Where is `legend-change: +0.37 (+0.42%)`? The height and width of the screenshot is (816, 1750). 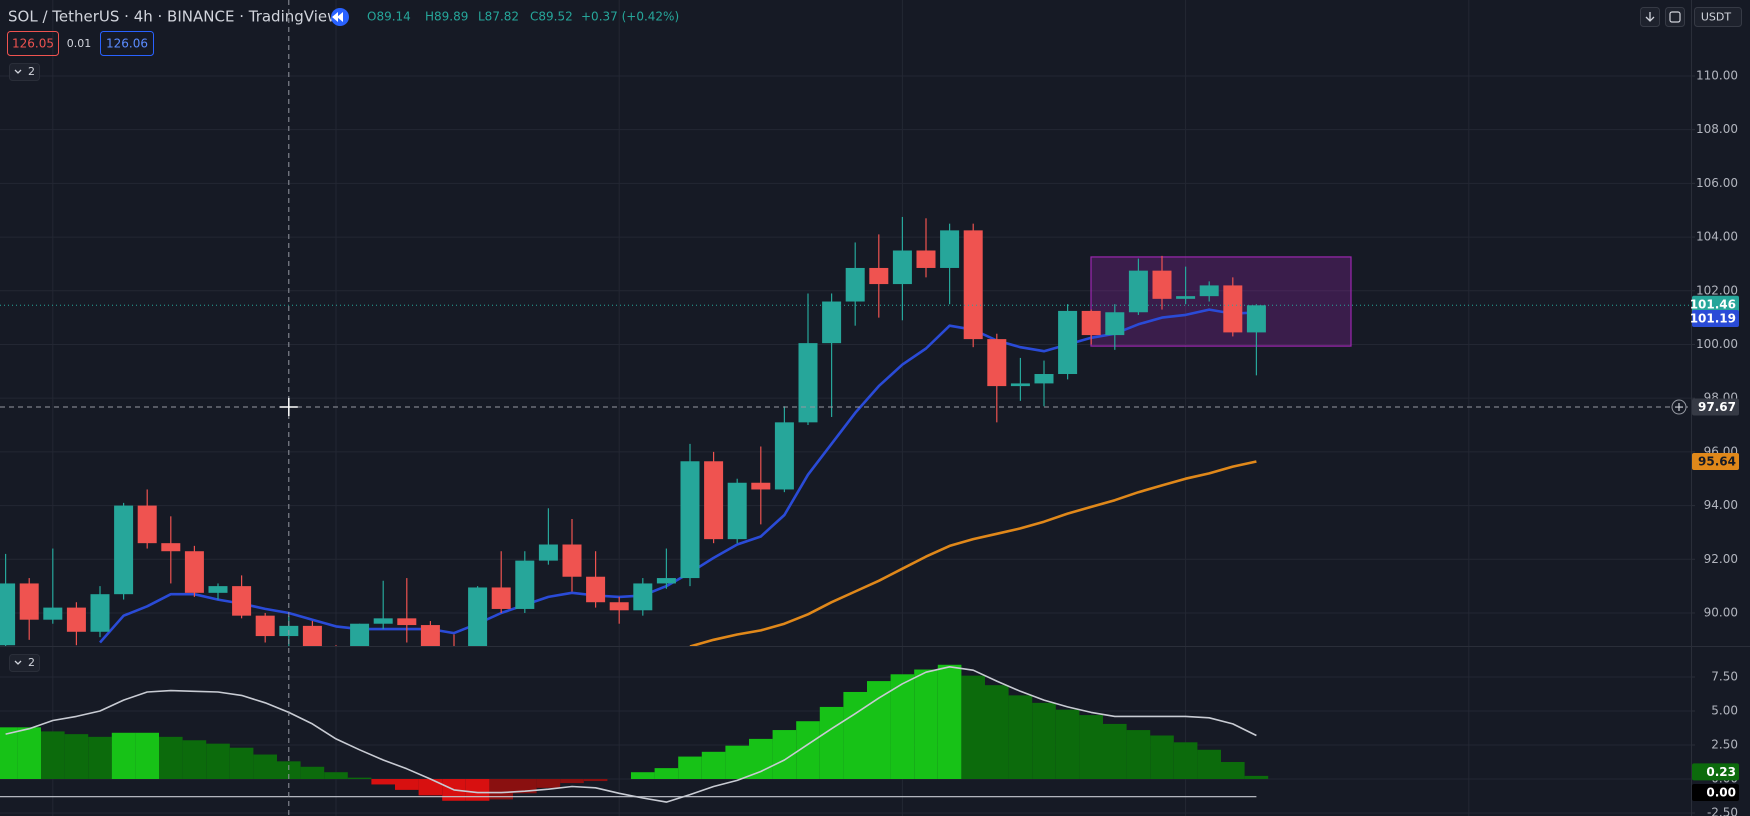
legend-change: +0.37 (+0.42%) is located at coordinates (630, 17).